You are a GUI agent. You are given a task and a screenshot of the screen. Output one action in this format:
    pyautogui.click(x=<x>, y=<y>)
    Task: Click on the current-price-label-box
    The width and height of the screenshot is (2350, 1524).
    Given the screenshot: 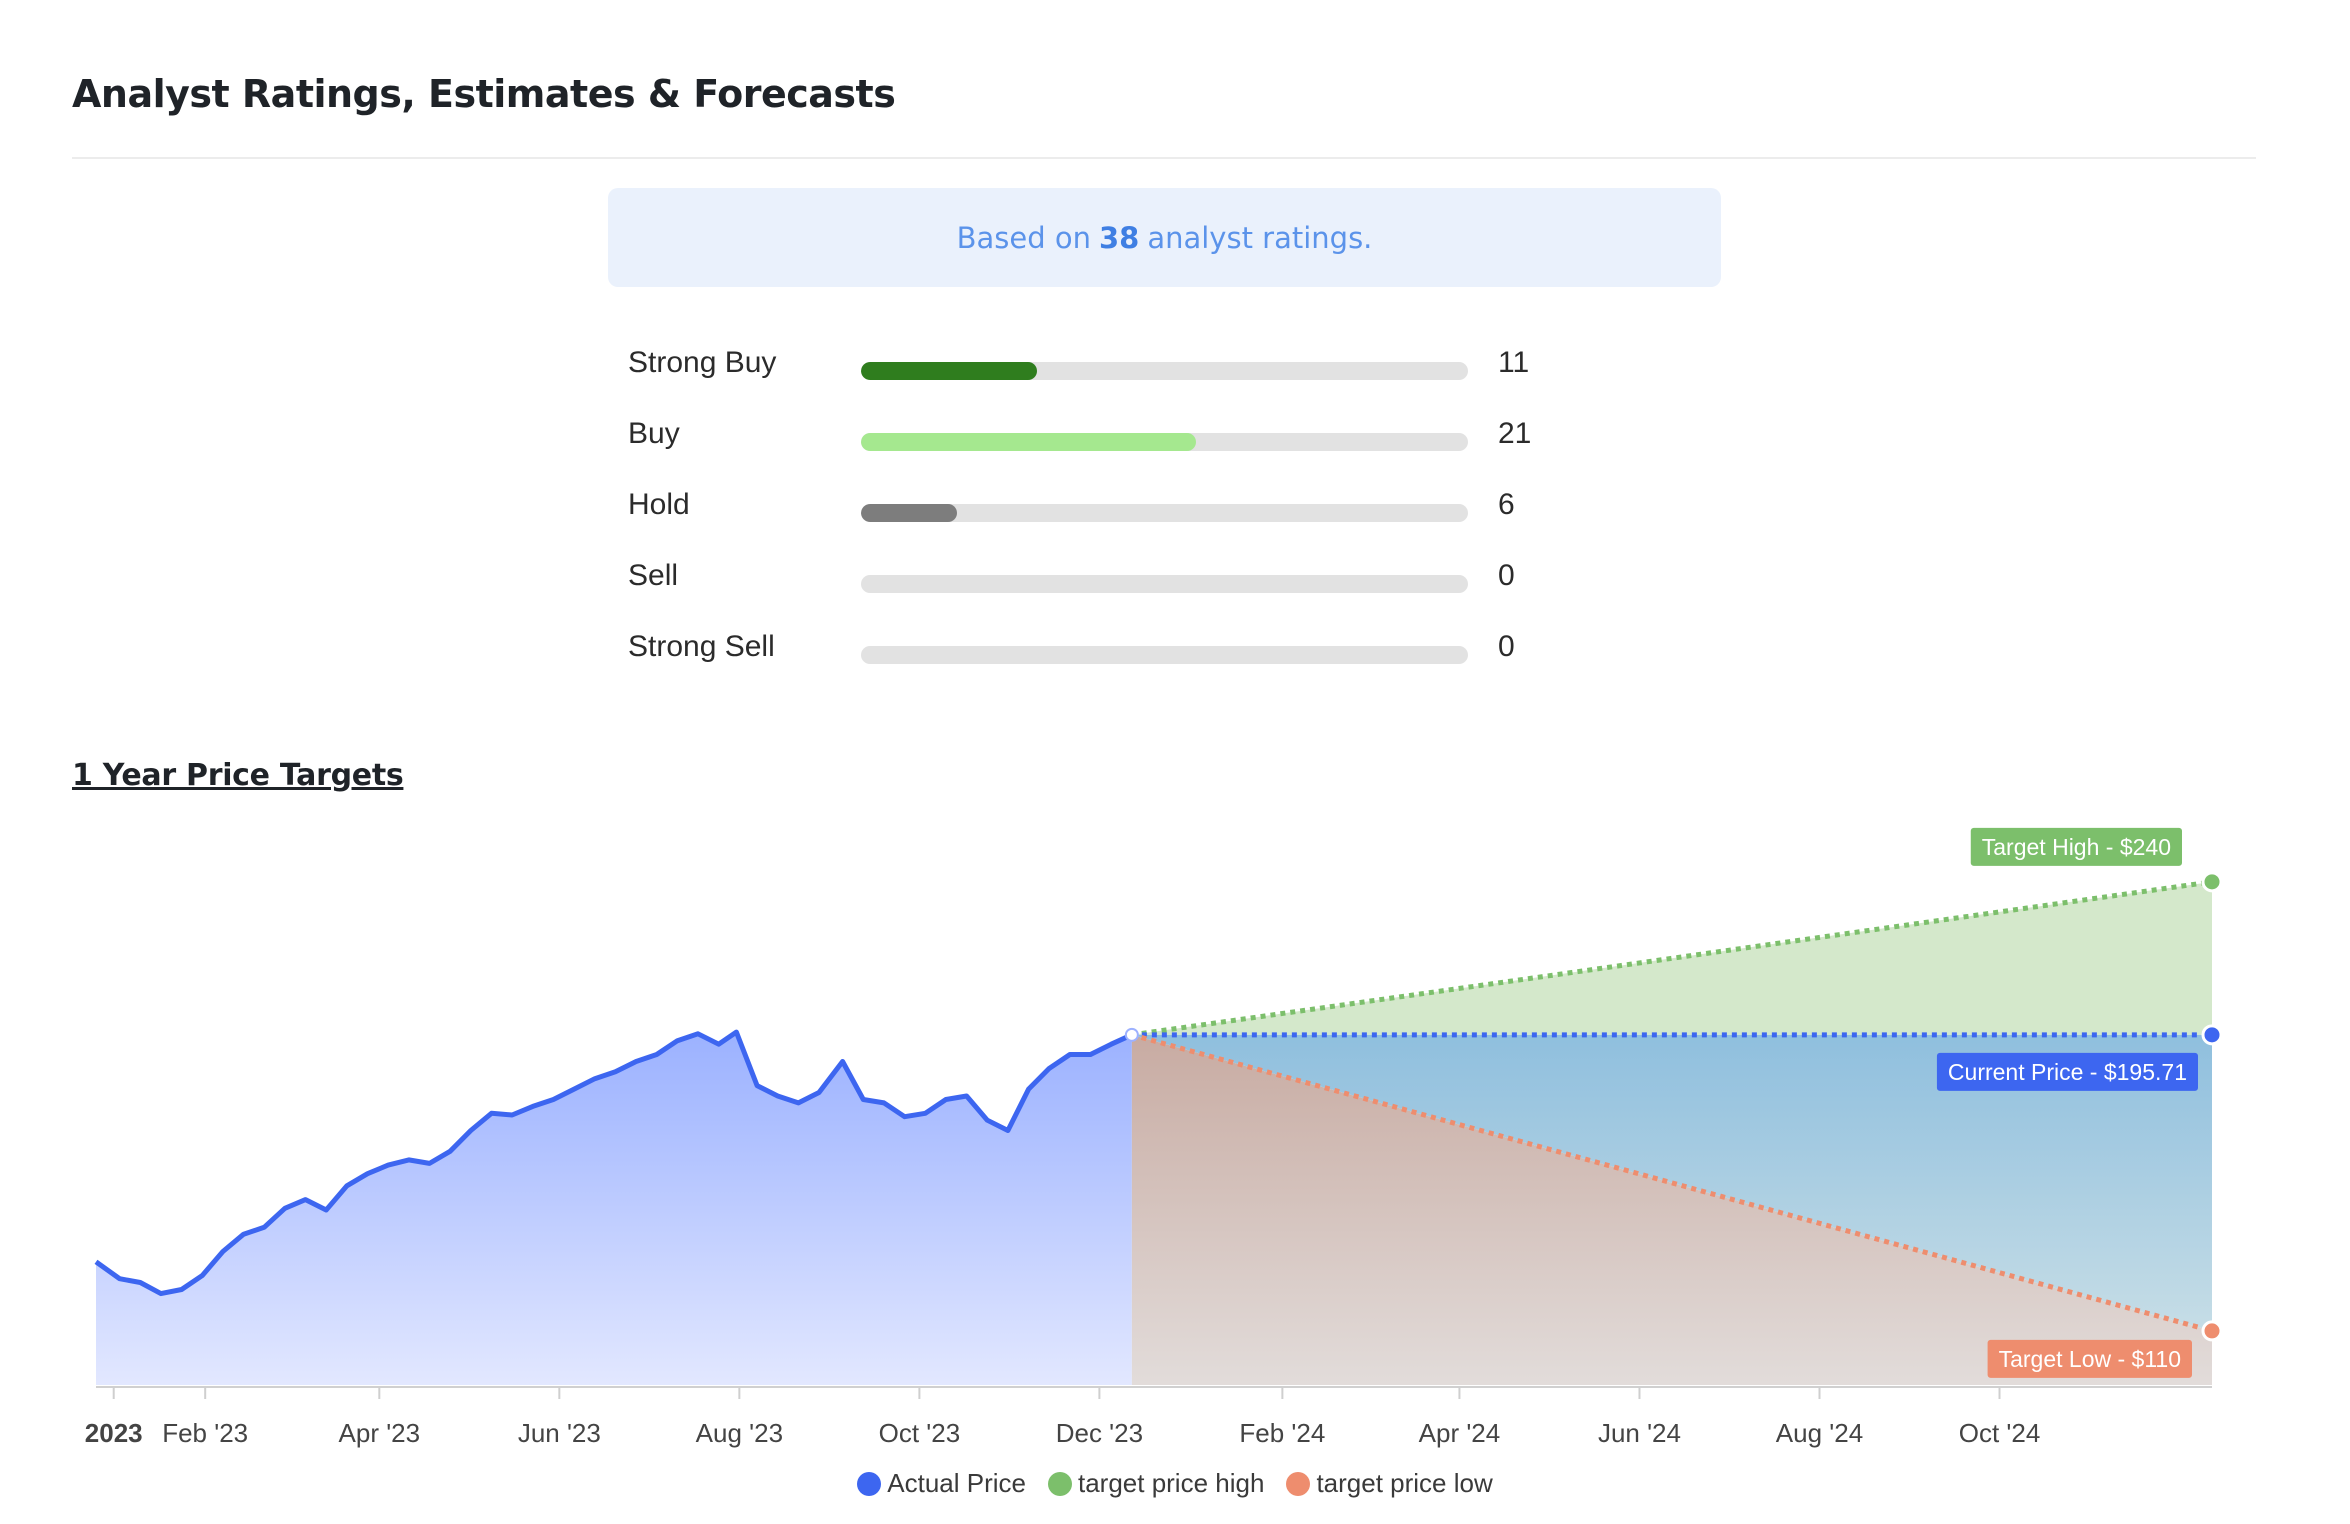 What is the action you would take?
    pyautogui.click(x=2067, y=1071)
    